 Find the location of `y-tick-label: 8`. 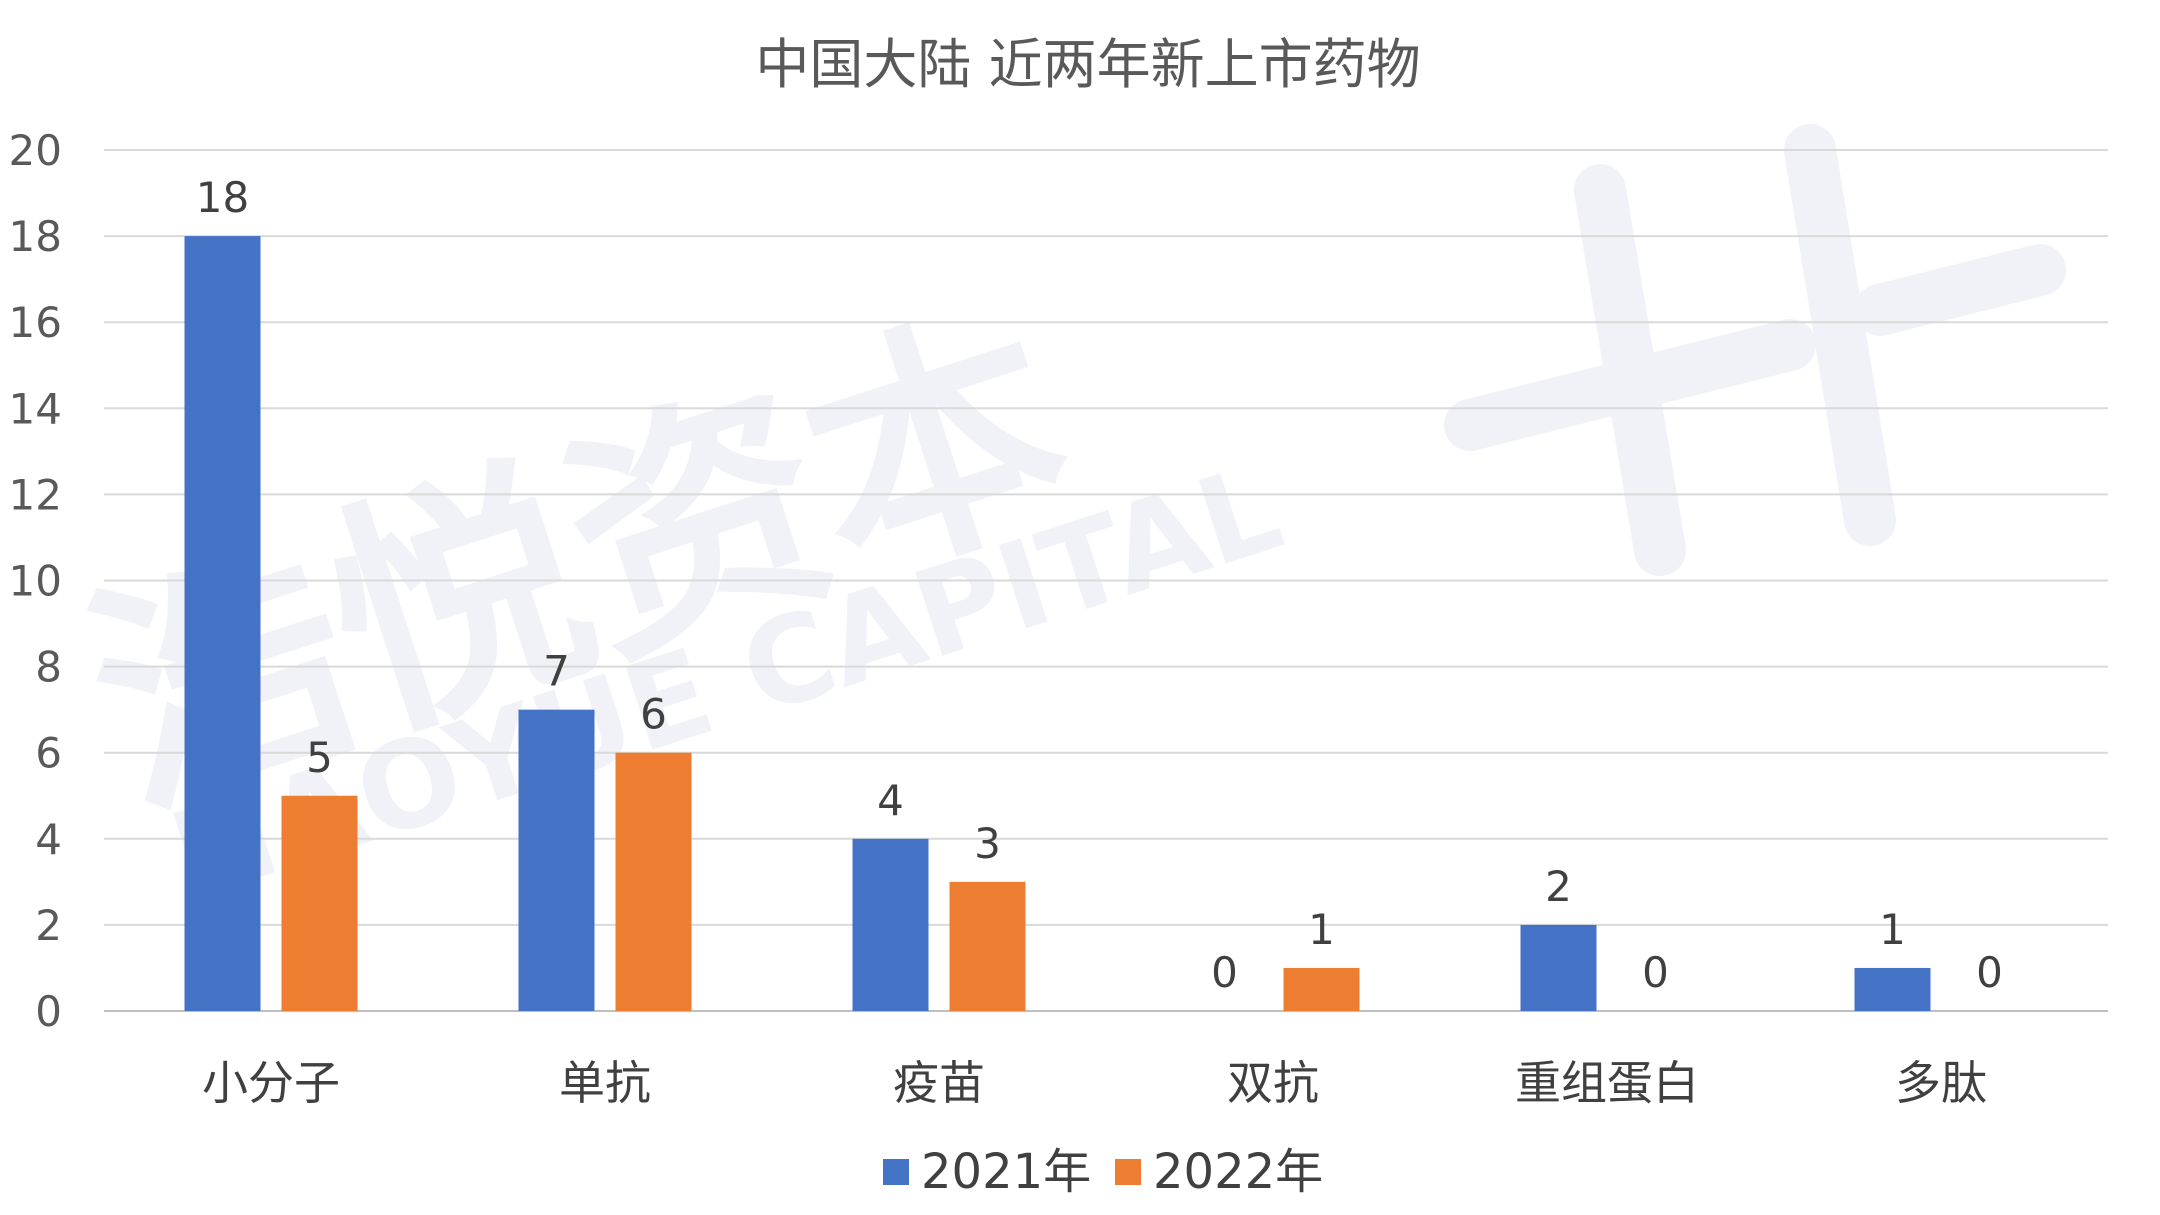

y-tick-label: 8 is located at coordinates (48, 667).